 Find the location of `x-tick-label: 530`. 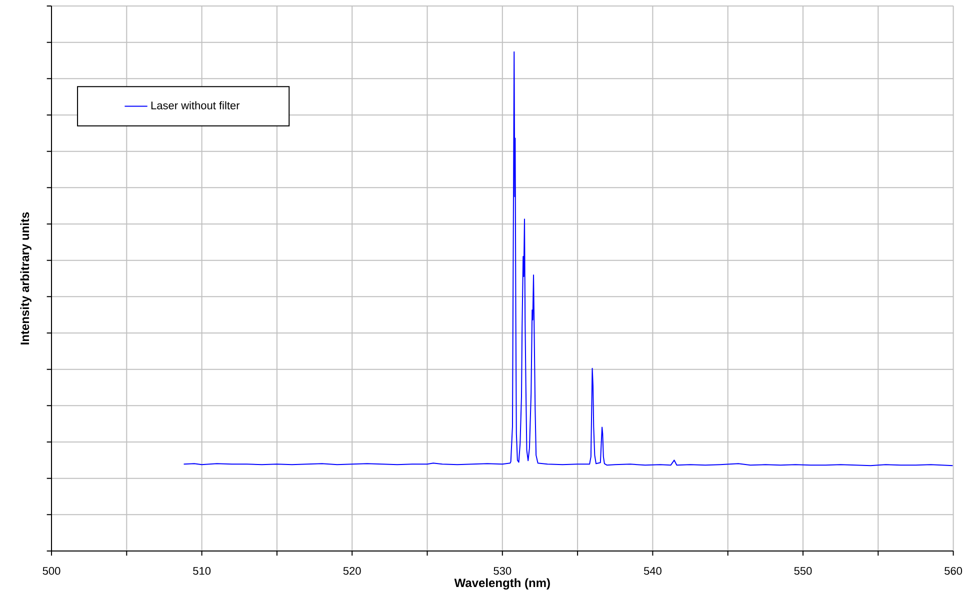

x-tick-label: 530 is located at coordinates (503, 570).